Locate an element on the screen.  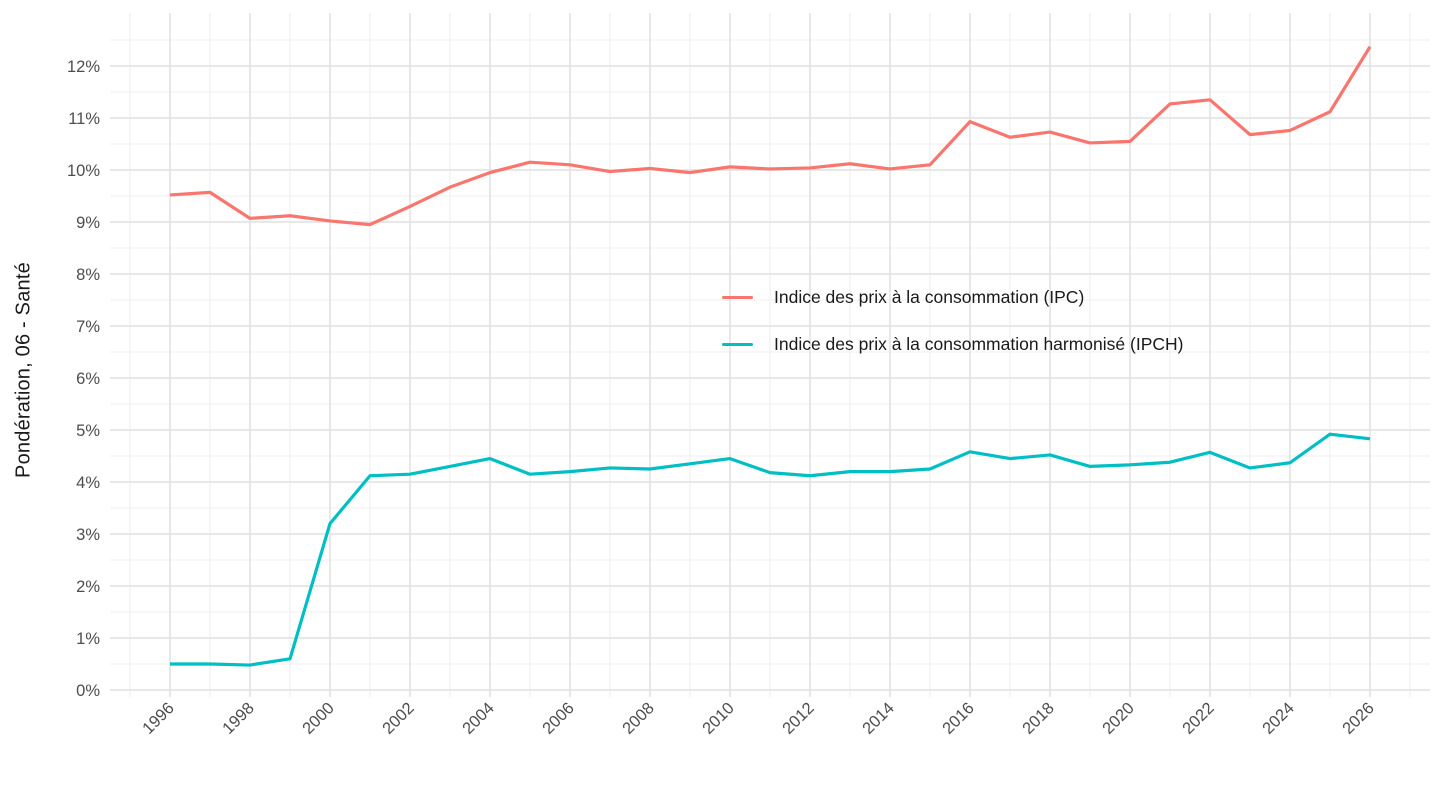
y-axis-tick-label: 8% is located at coordinates (88, 275).